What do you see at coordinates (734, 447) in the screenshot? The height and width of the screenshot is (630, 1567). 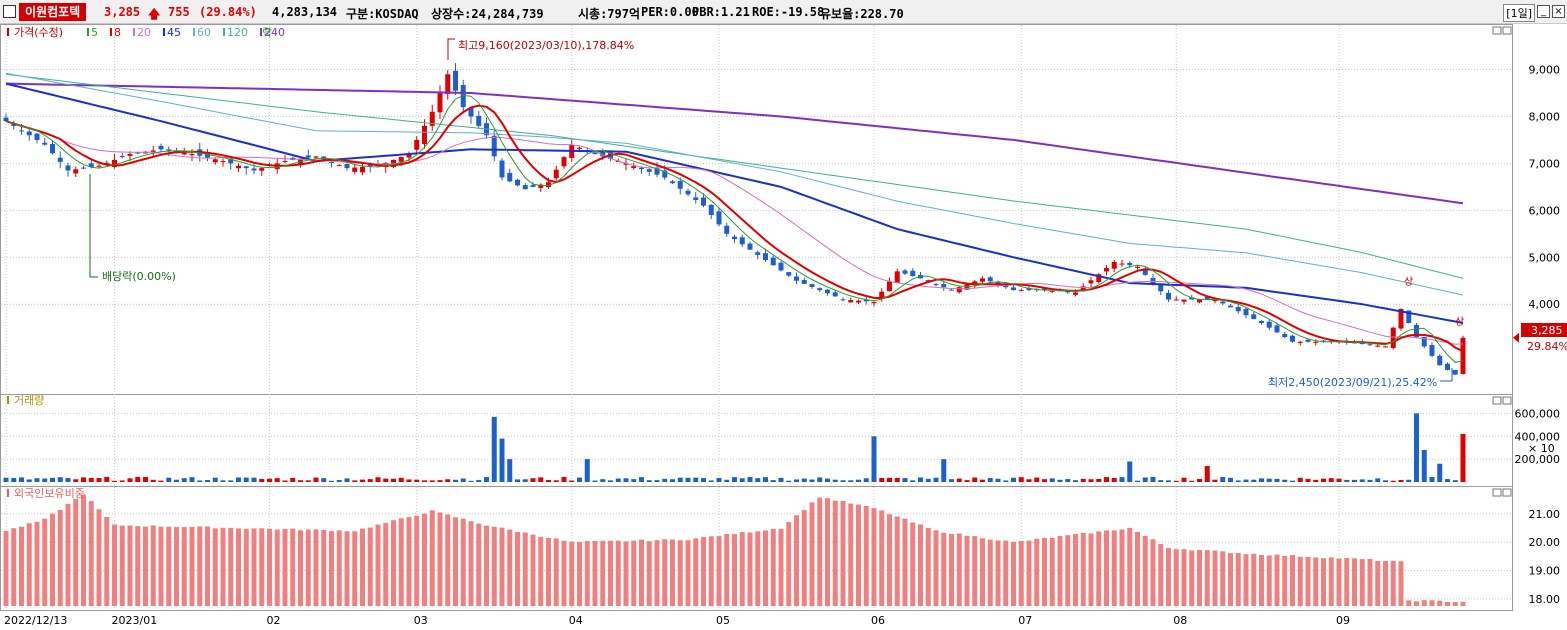 I see `volume-panel` at bounding box center [734, 447].